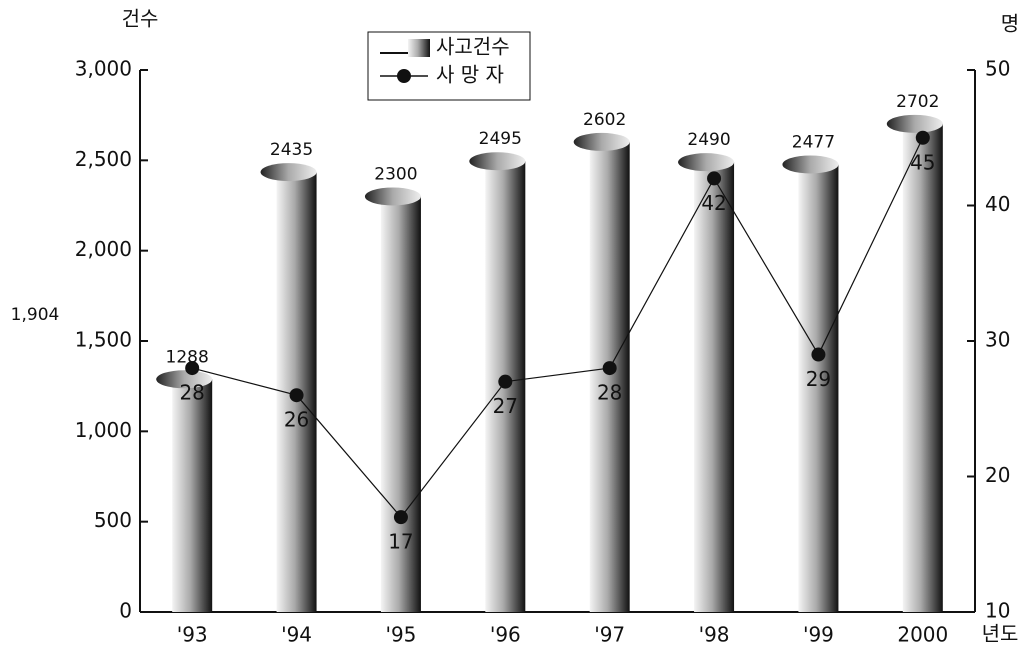 The width and height of the screenshot is (1031, 653). I want to click on line-value-label: 45, so click(922, 162).